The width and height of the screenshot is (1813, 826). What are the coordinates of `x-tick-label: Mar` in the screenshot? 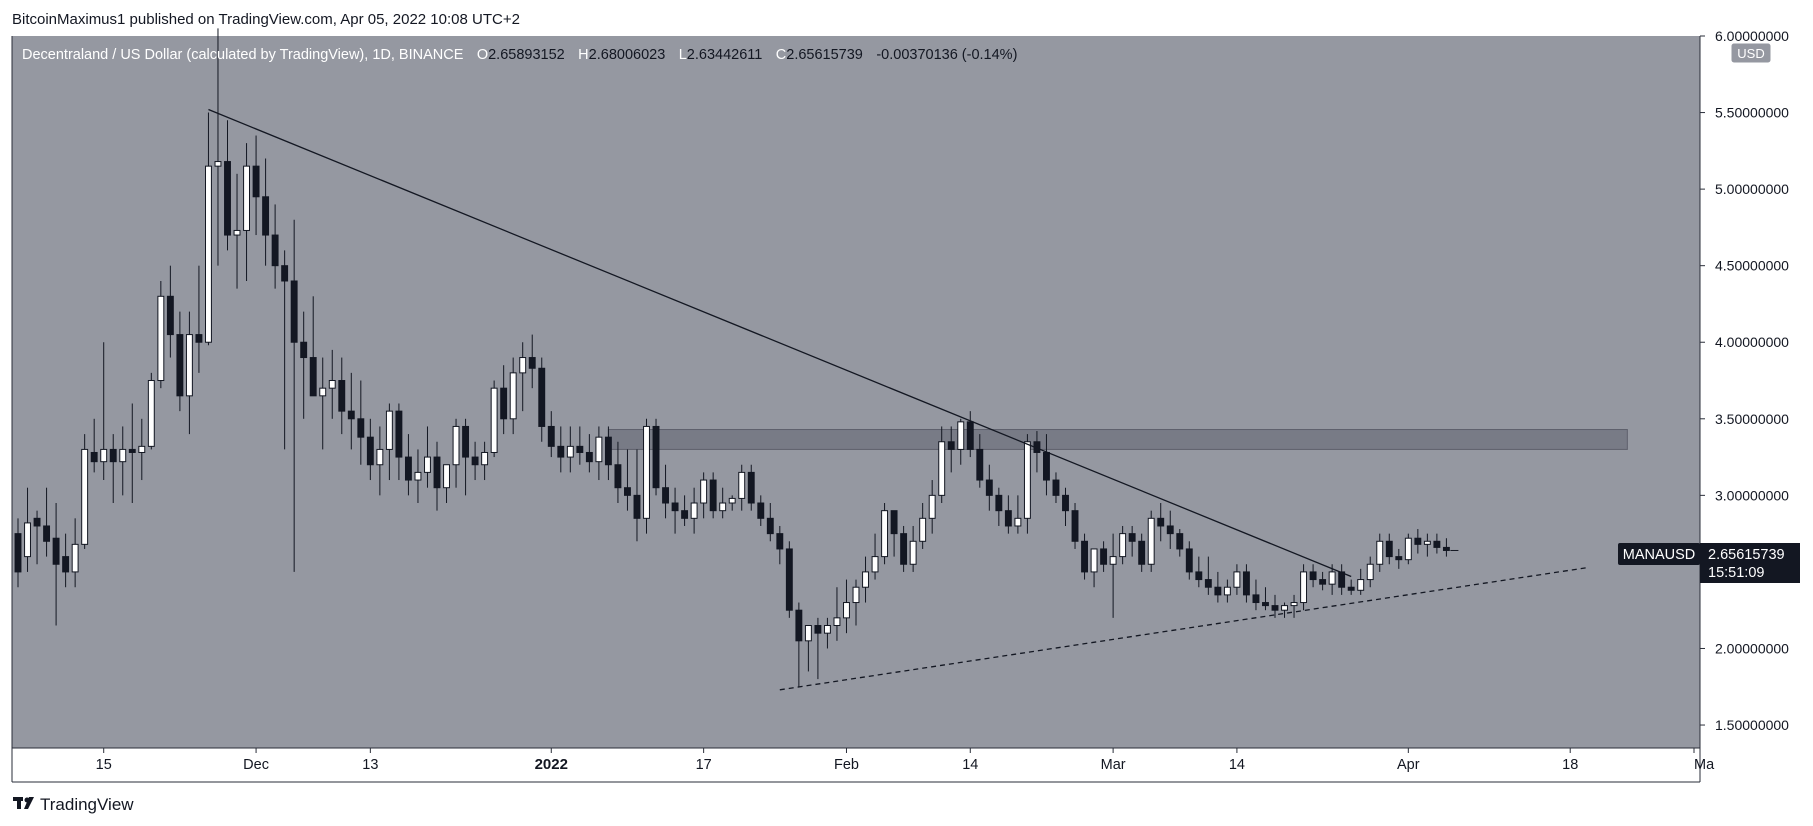 It's located at (1113, 765).